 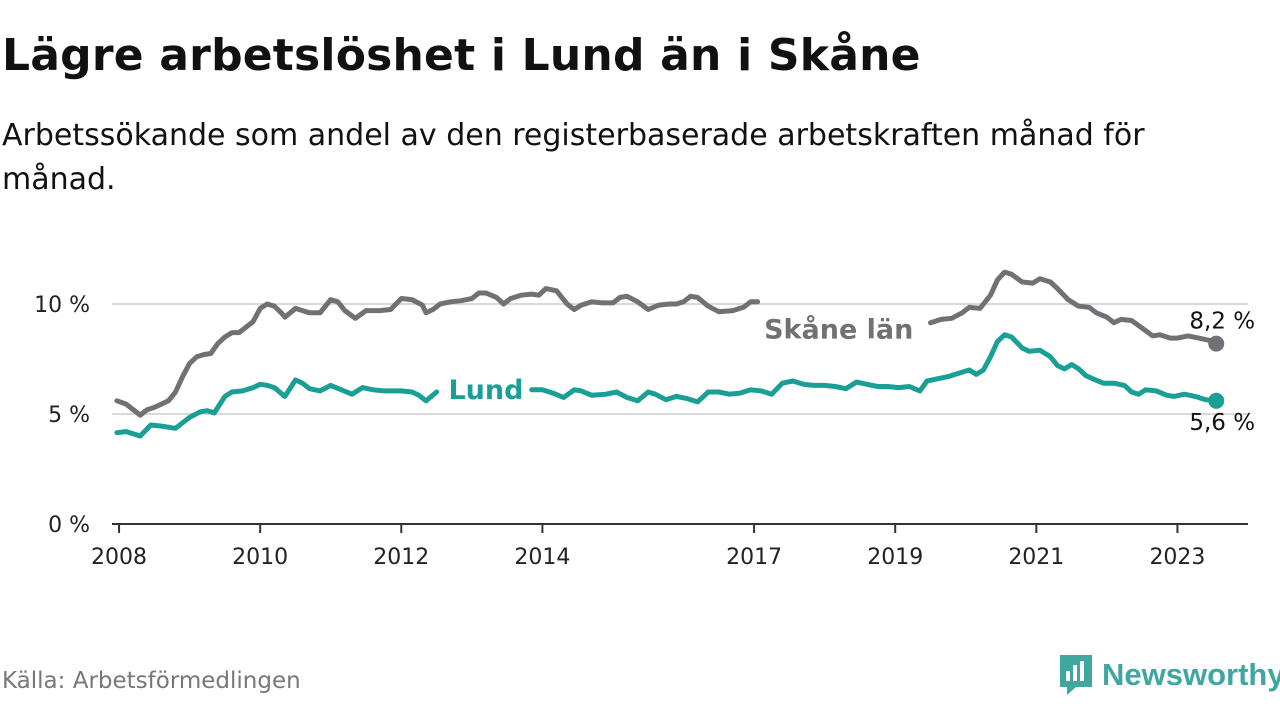 What do you see at coordinates (461, 55) in the screenshot?
I see `chart-title: Lägre arbetslöshet i Lund än i Skåne` at bounding box center [461, 55].